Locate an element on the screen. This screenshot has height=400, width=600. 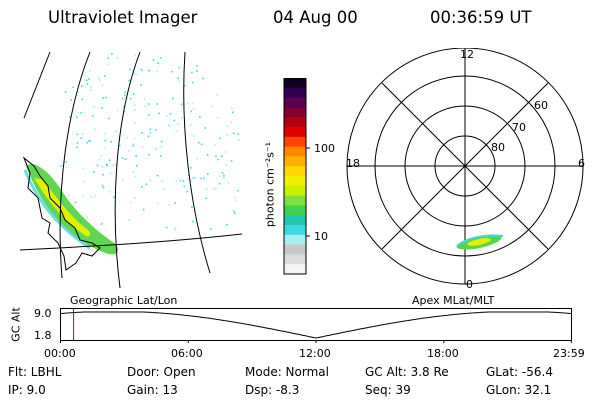
geographic-map-label: Geographic Lat/Lon is located at coordinates (124, 300).